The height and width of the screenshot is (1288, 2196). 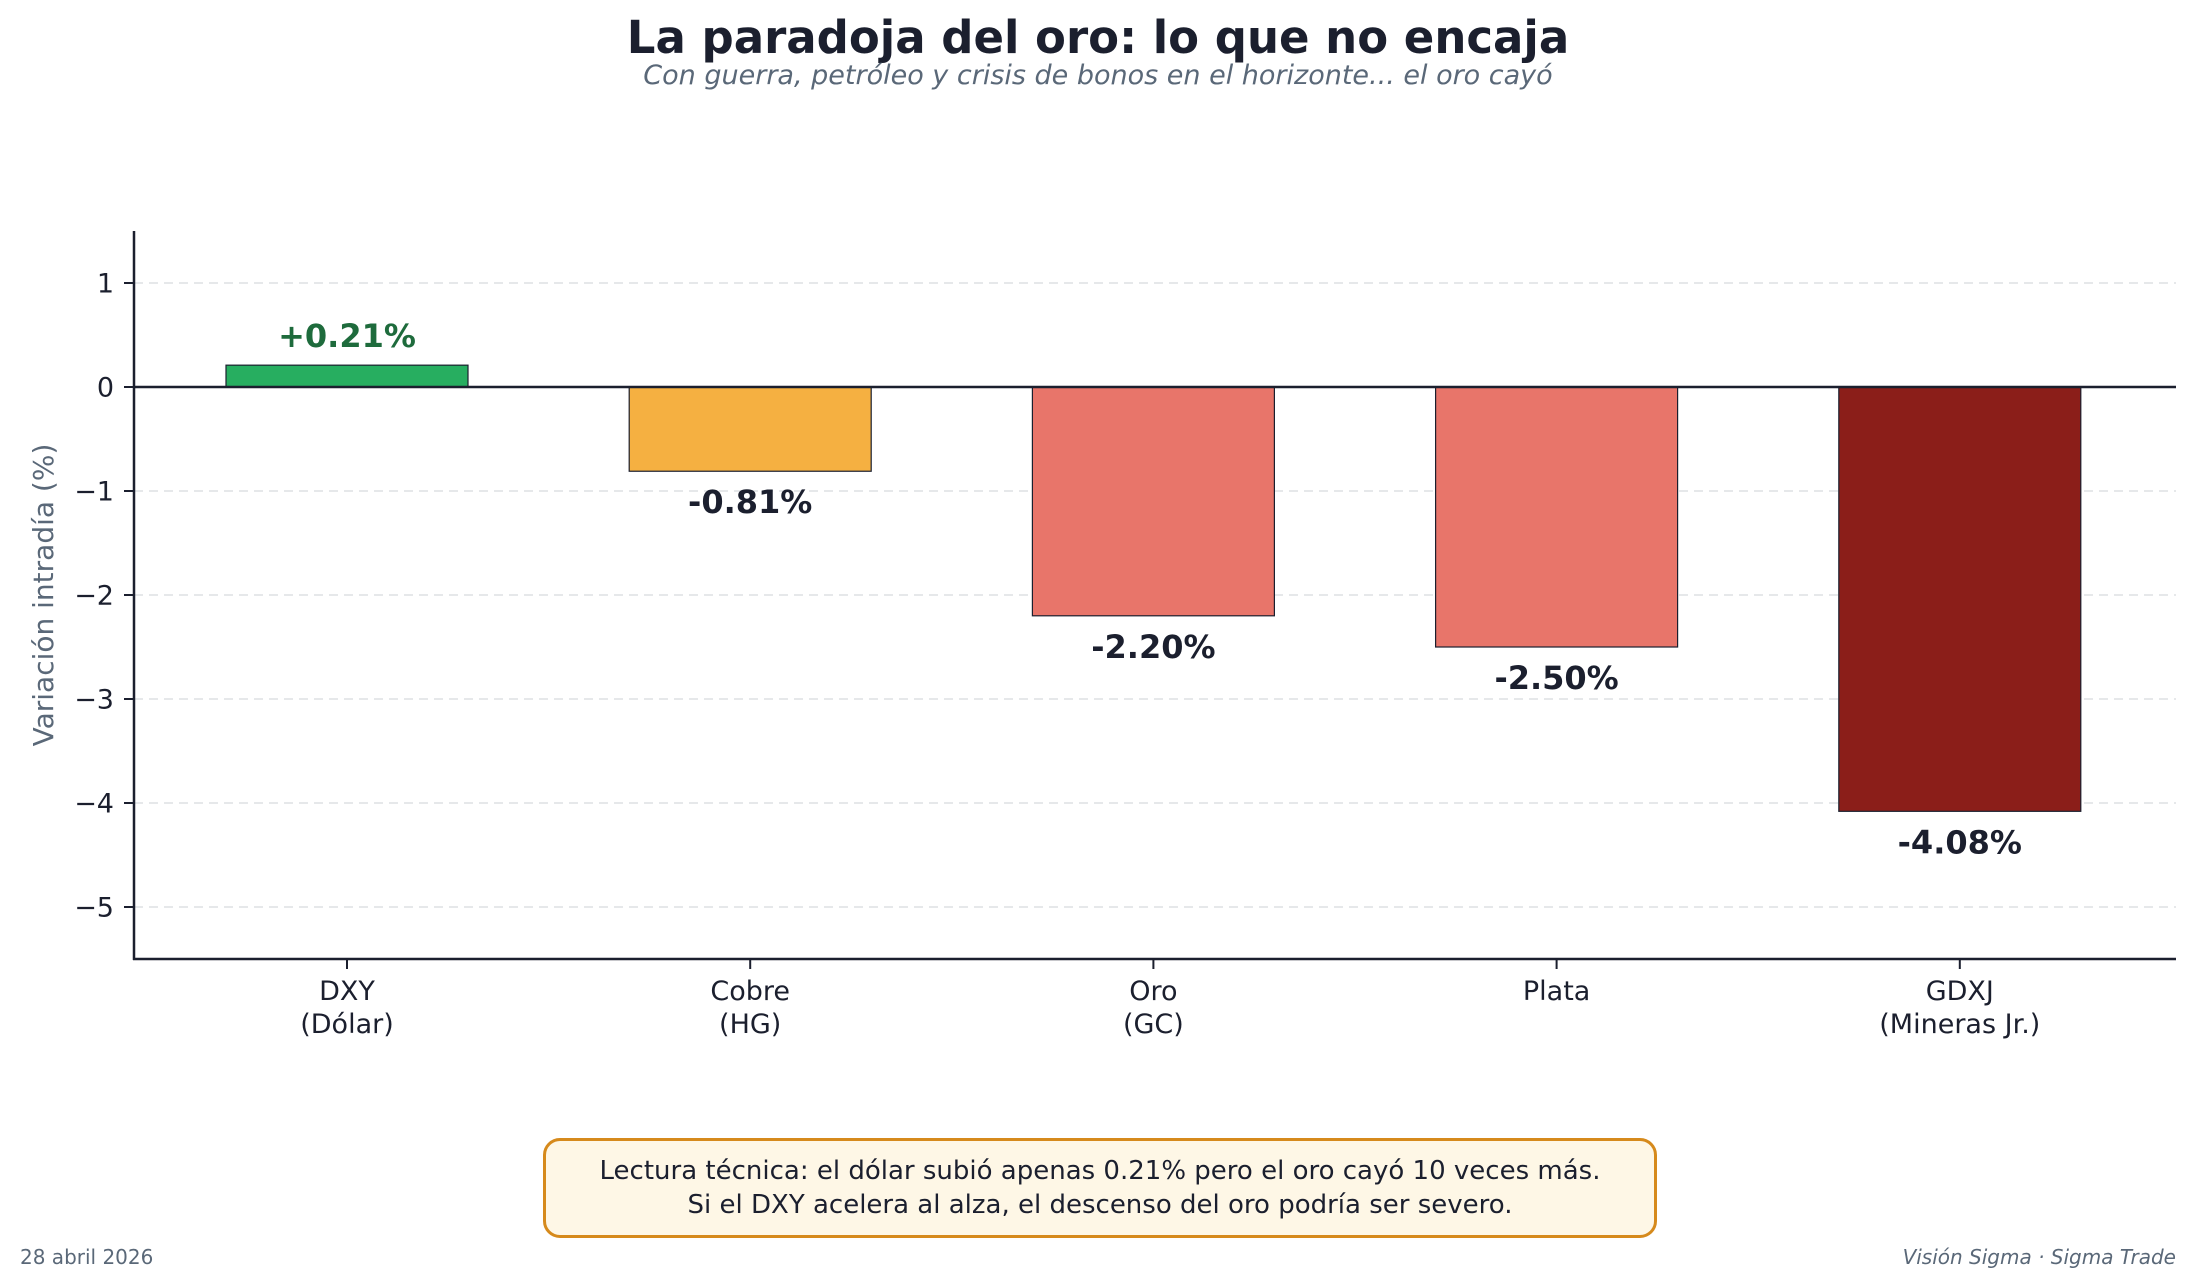 I want to click on y-tick-label: −1, so click(x=94, y=492).